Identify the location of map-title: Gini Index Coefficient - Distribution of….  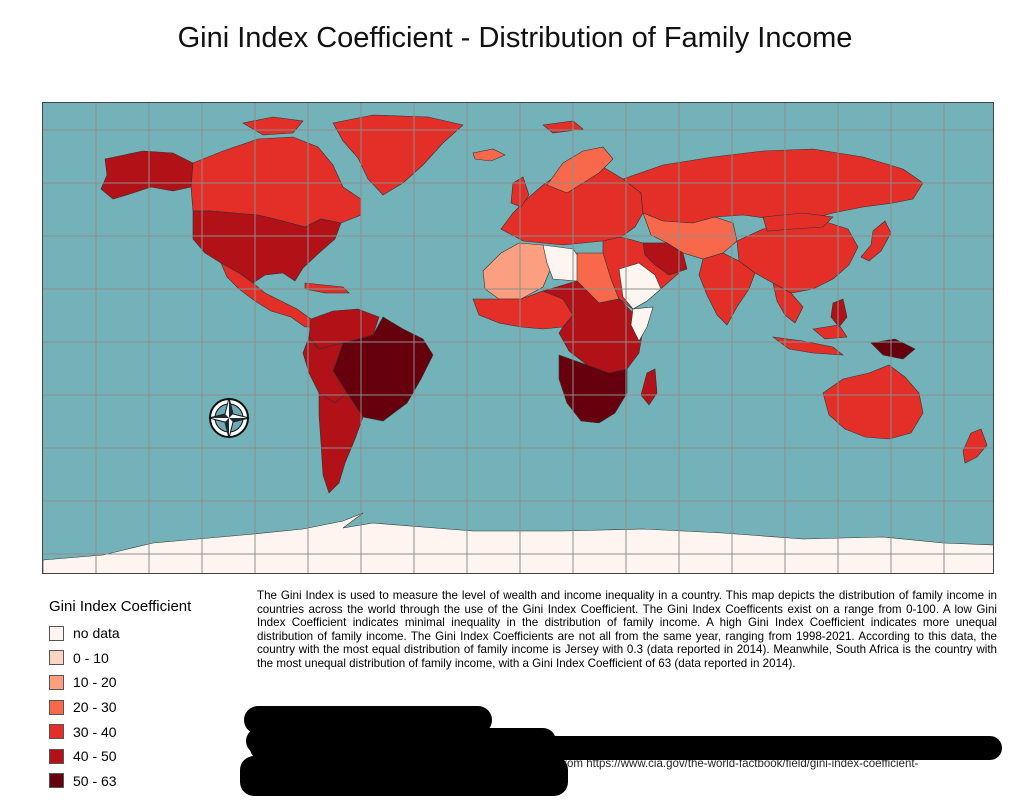
(515, 38).